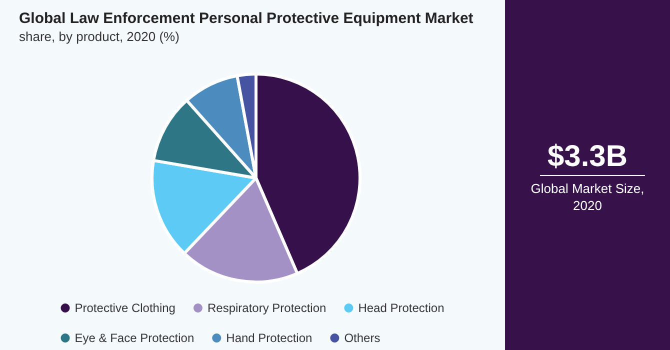 This screenshot has height=350, width=670. What do you see at coordinates (134, 338) in the screenshot?
I see `legend-label: Eye & Face Protection` at bounding box center [134, 338].